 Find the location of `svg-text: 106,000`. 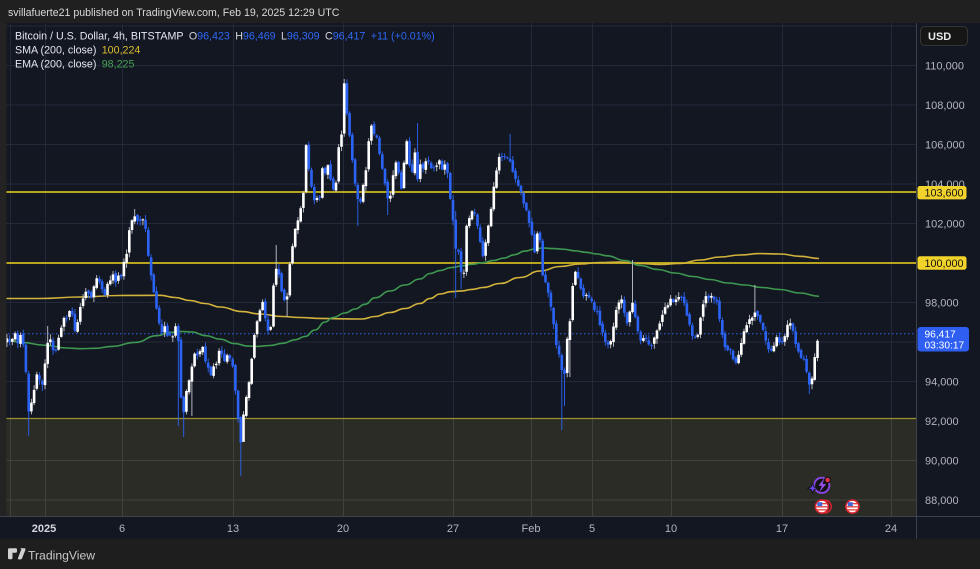

svg-text: 106,000 is located at coordinates (945, 145).